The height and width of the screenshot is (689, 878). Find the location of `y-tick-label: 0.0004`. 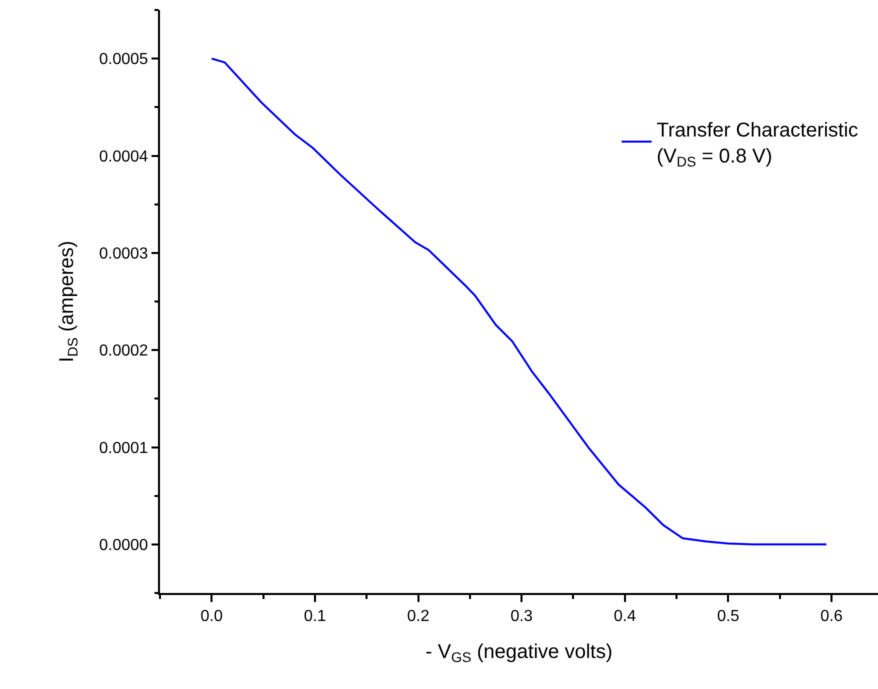

y-tick-label: 0.0004 is located at coordinates (123, 157).